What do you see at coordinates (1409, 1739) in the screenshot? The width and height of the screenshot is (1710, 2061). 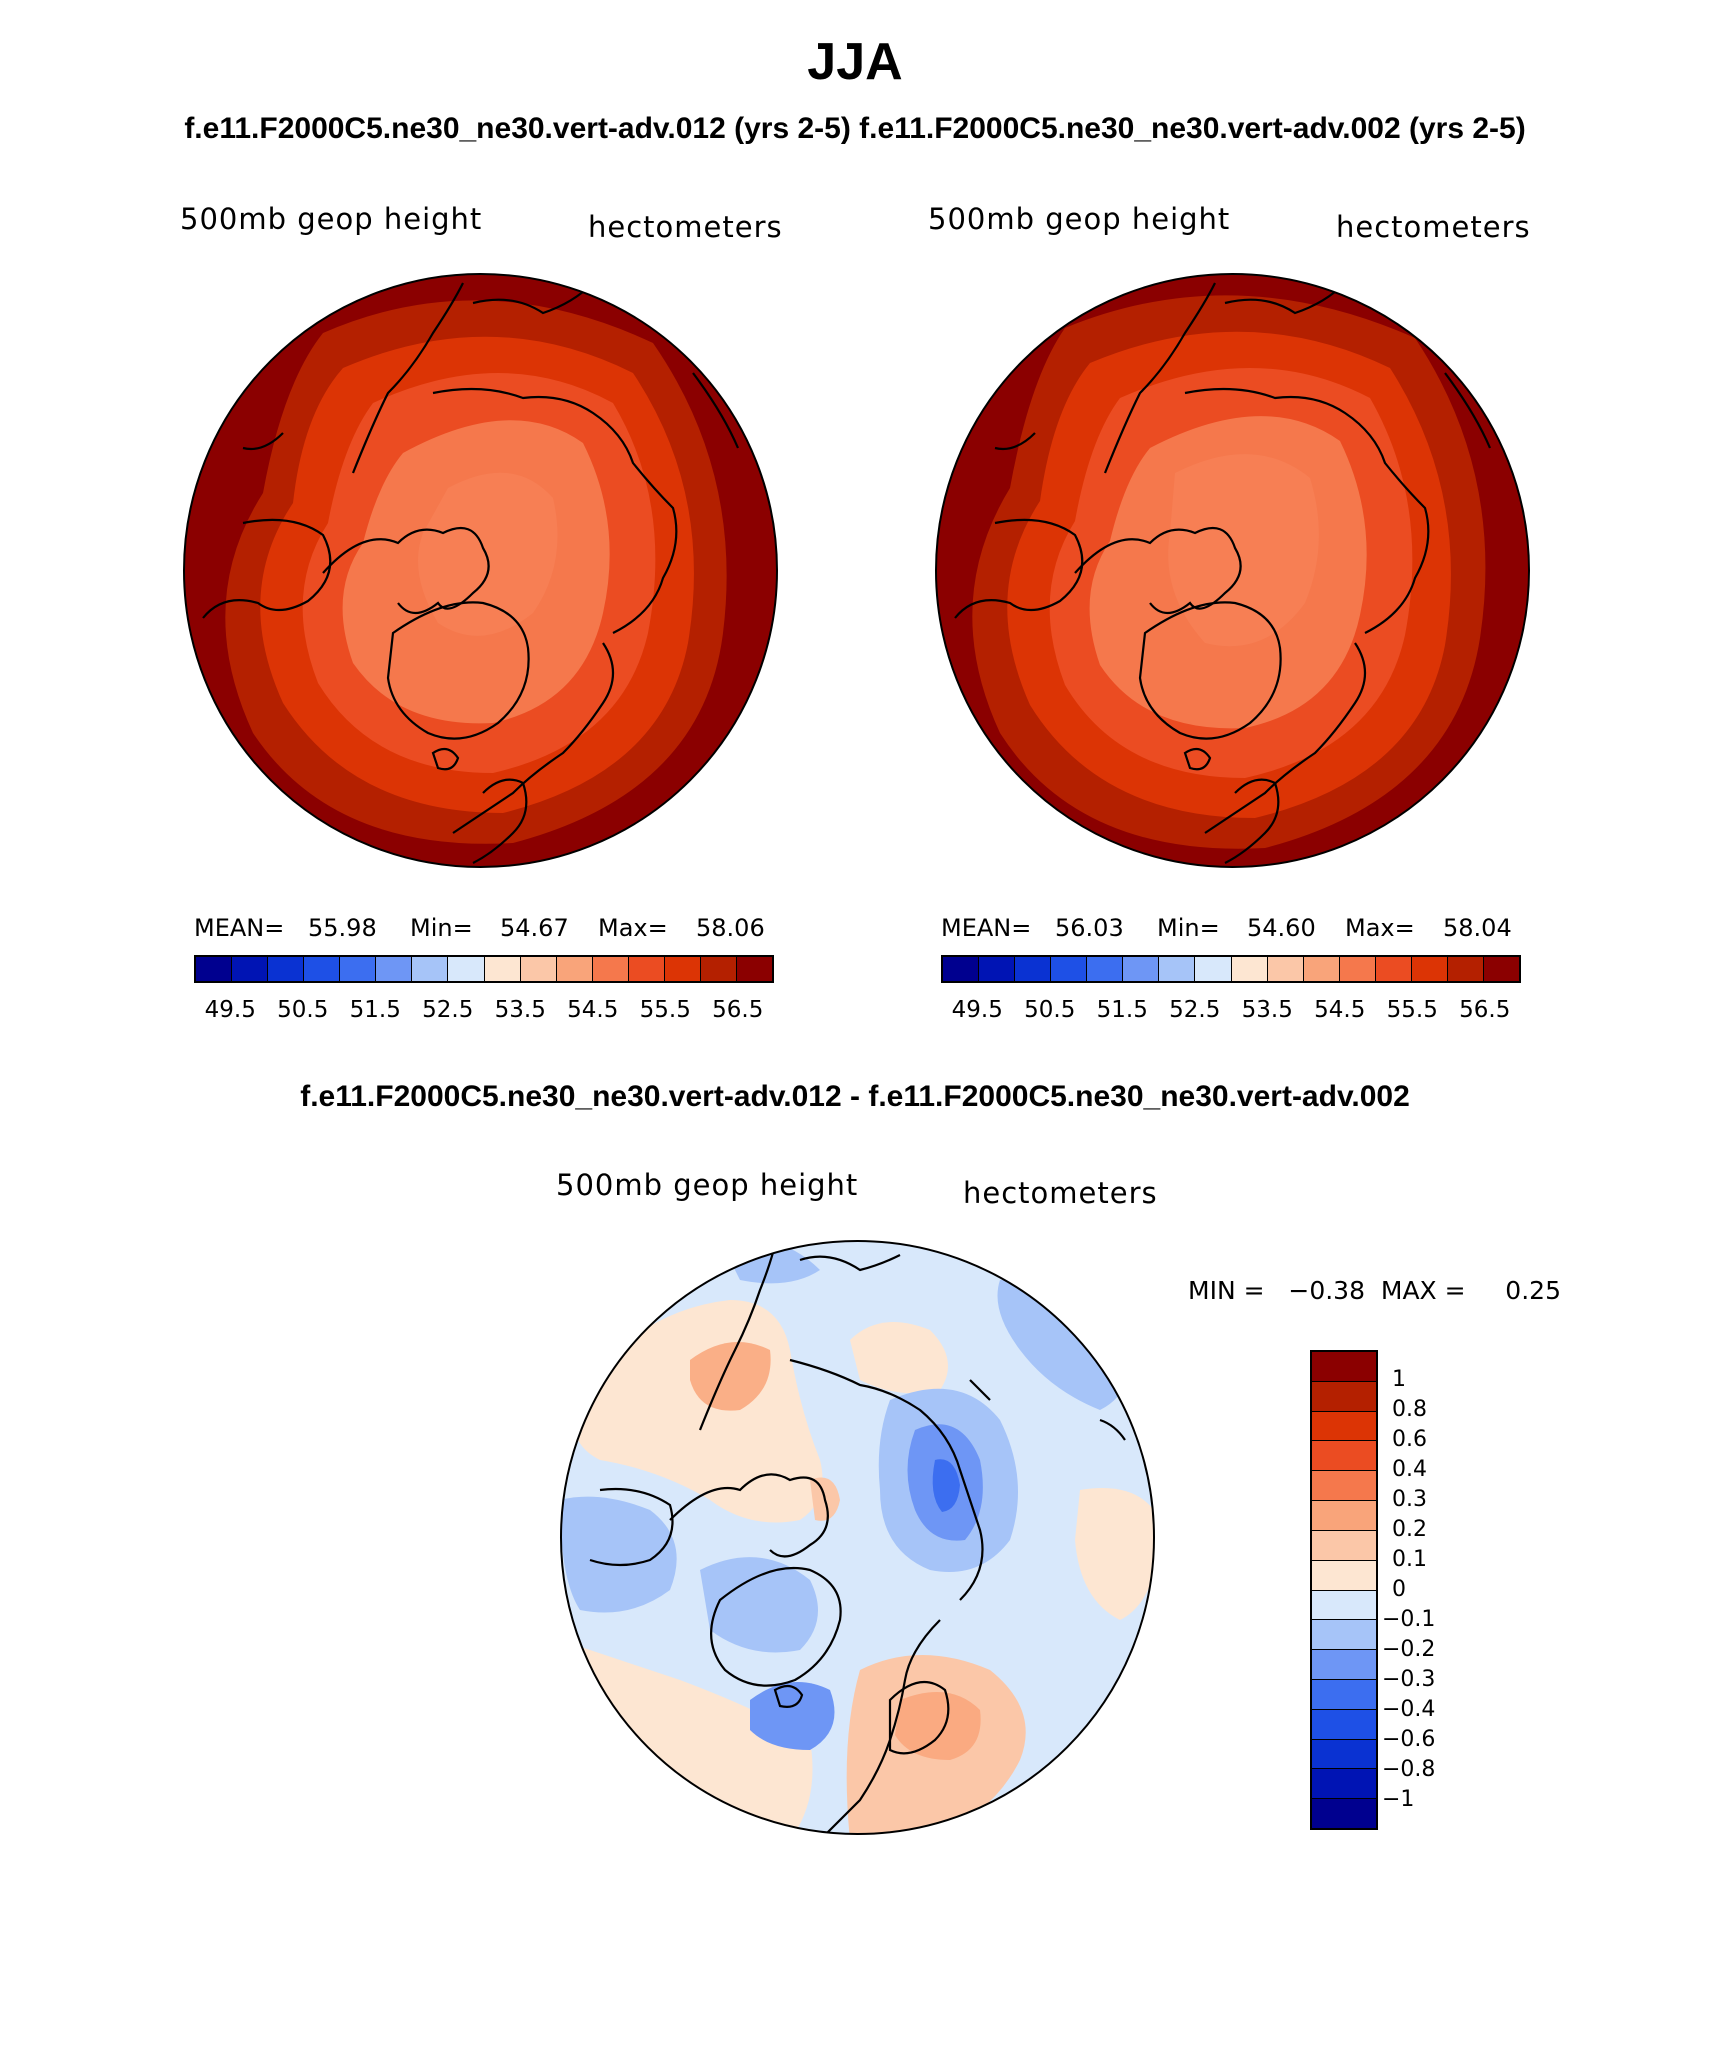 I see `diff-colorbar-tick-label: −0.6` at bounding box center [1409, 1739].